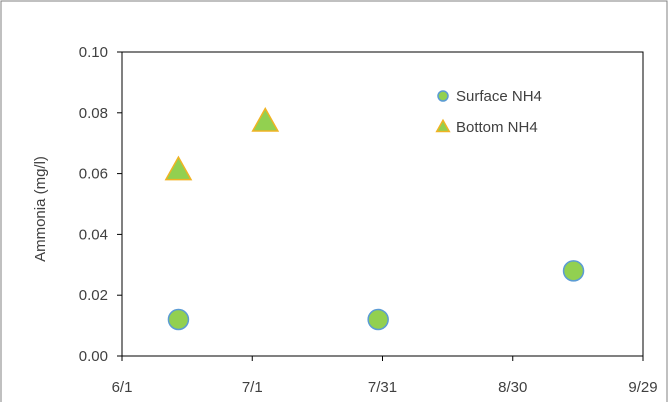 Image resolution: width=668 pixels, height=407 pixels. I want to click on y-axis: 0.00 0.02 0.04 0.06 0.08 0.10, so click(100, 204).